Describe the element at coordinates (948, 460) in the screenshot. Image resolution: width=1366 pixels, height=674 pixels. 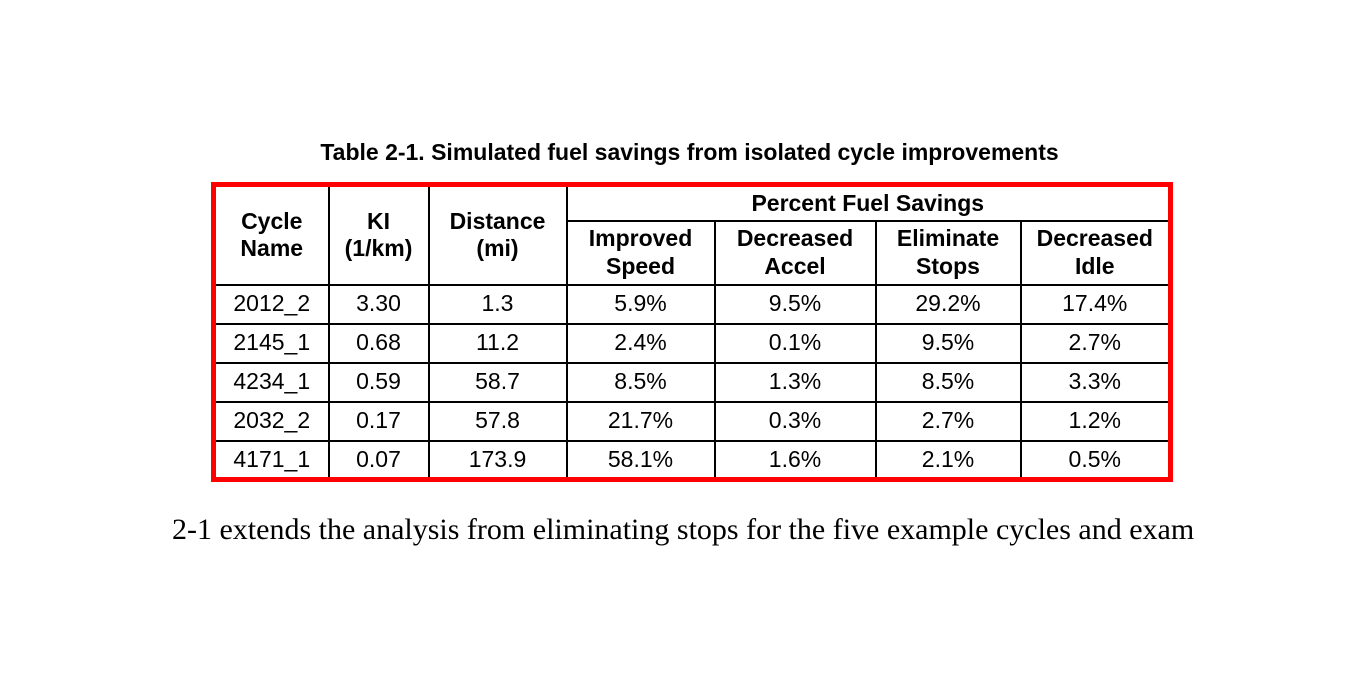
I see `cell-eliminate-stops: 2.1%` at that location.